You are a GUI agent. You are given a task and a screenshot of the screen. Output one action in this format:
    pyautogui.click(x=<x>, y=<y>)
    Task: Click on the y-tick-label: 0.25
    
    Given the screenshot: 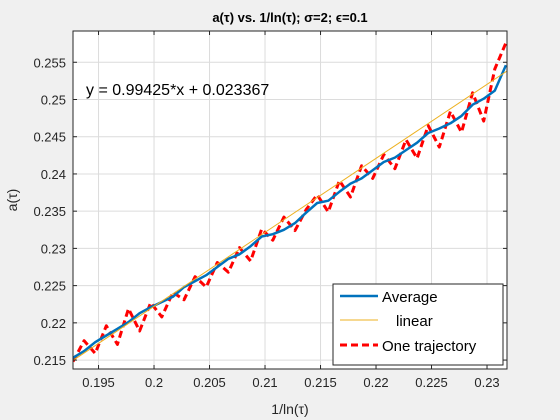 What is the action you would take?
    pyautogui.click(x=53, y=99)
    